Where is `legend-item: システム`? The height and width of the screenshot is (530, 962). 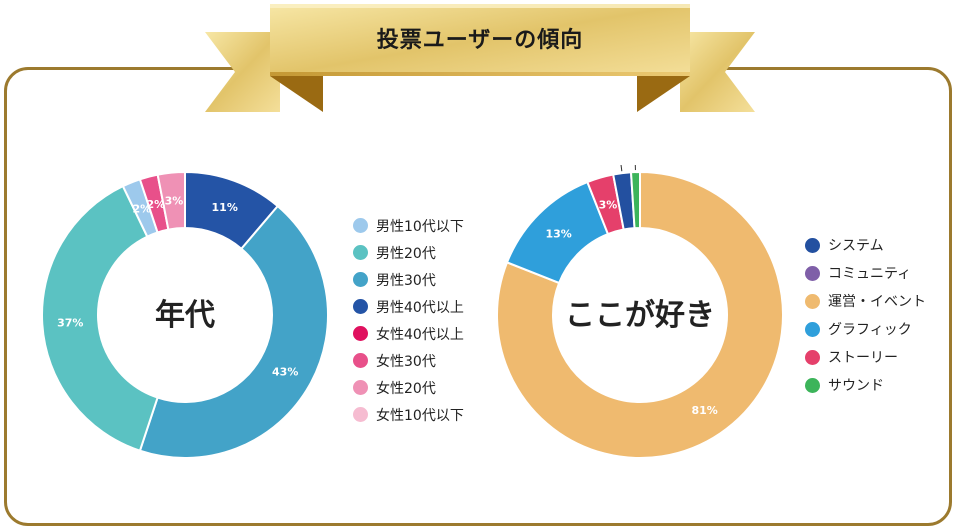
legend-item: システム is located at coordinates (865, 245).